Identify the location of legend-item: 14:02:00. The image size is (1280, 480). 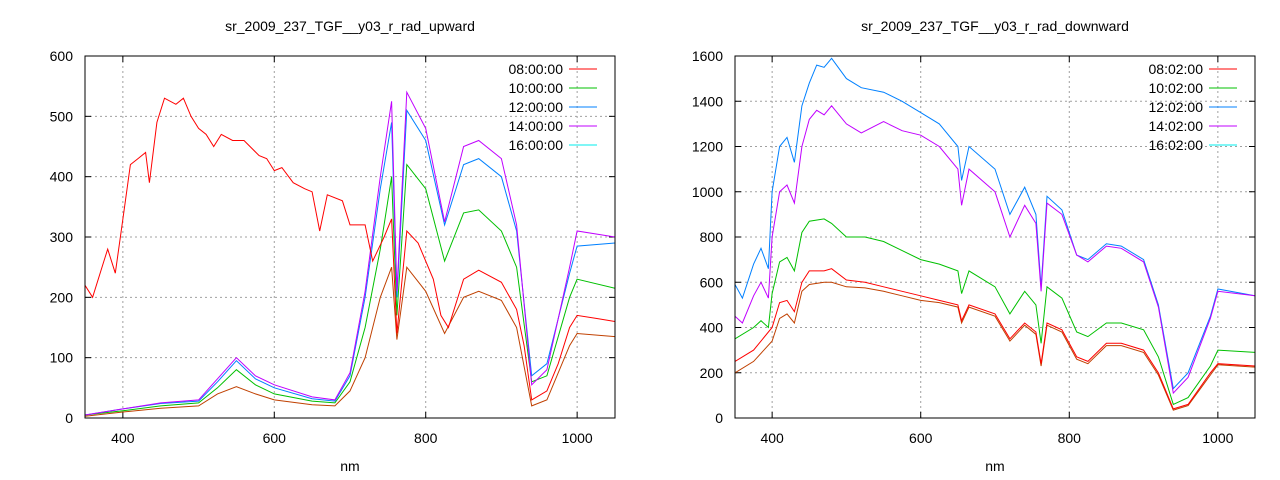
(1193, 126).